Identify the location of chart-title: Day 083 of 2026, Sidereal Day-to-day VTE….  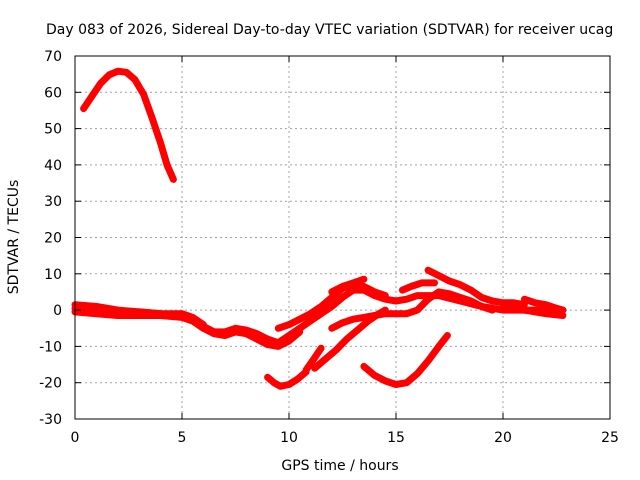
(329, 30).